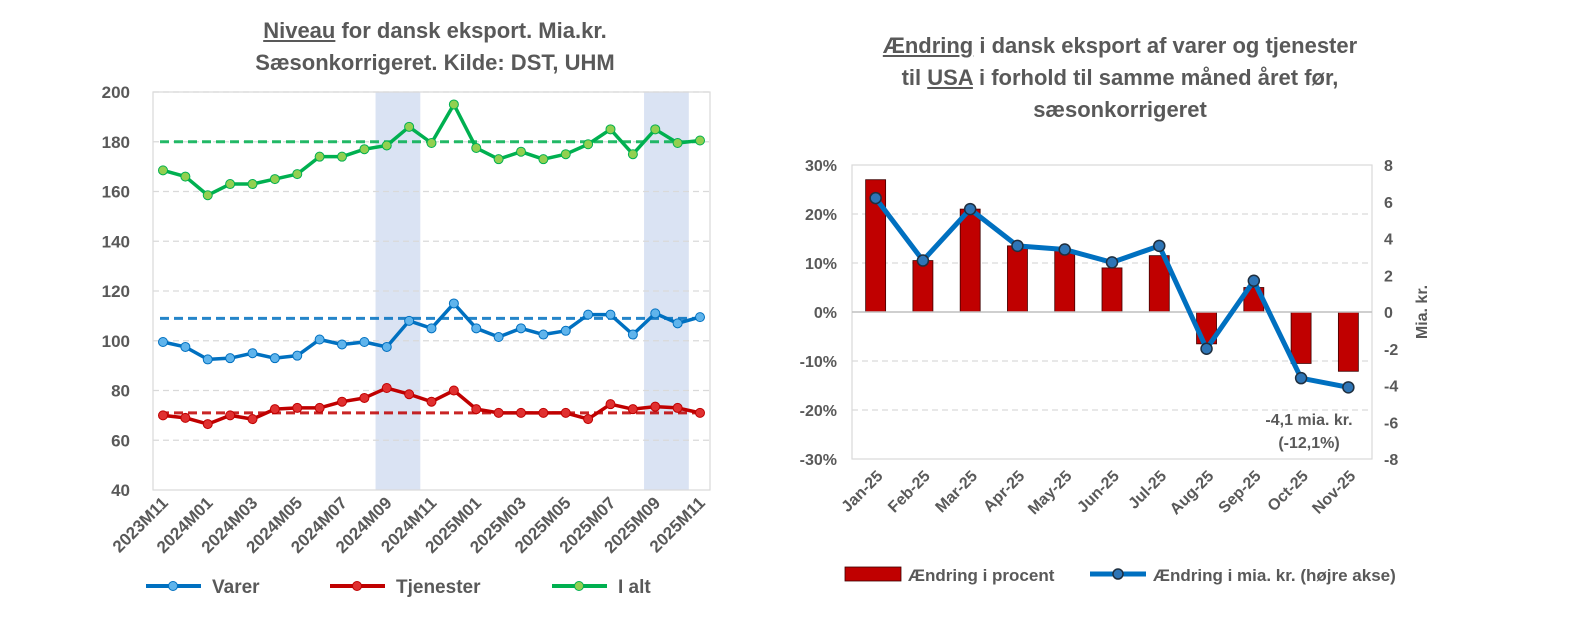 Image resolution: width=1583 pixels, height=632 pixels. I want to click on y-right-tick-label: 2, so click(1388, 276).